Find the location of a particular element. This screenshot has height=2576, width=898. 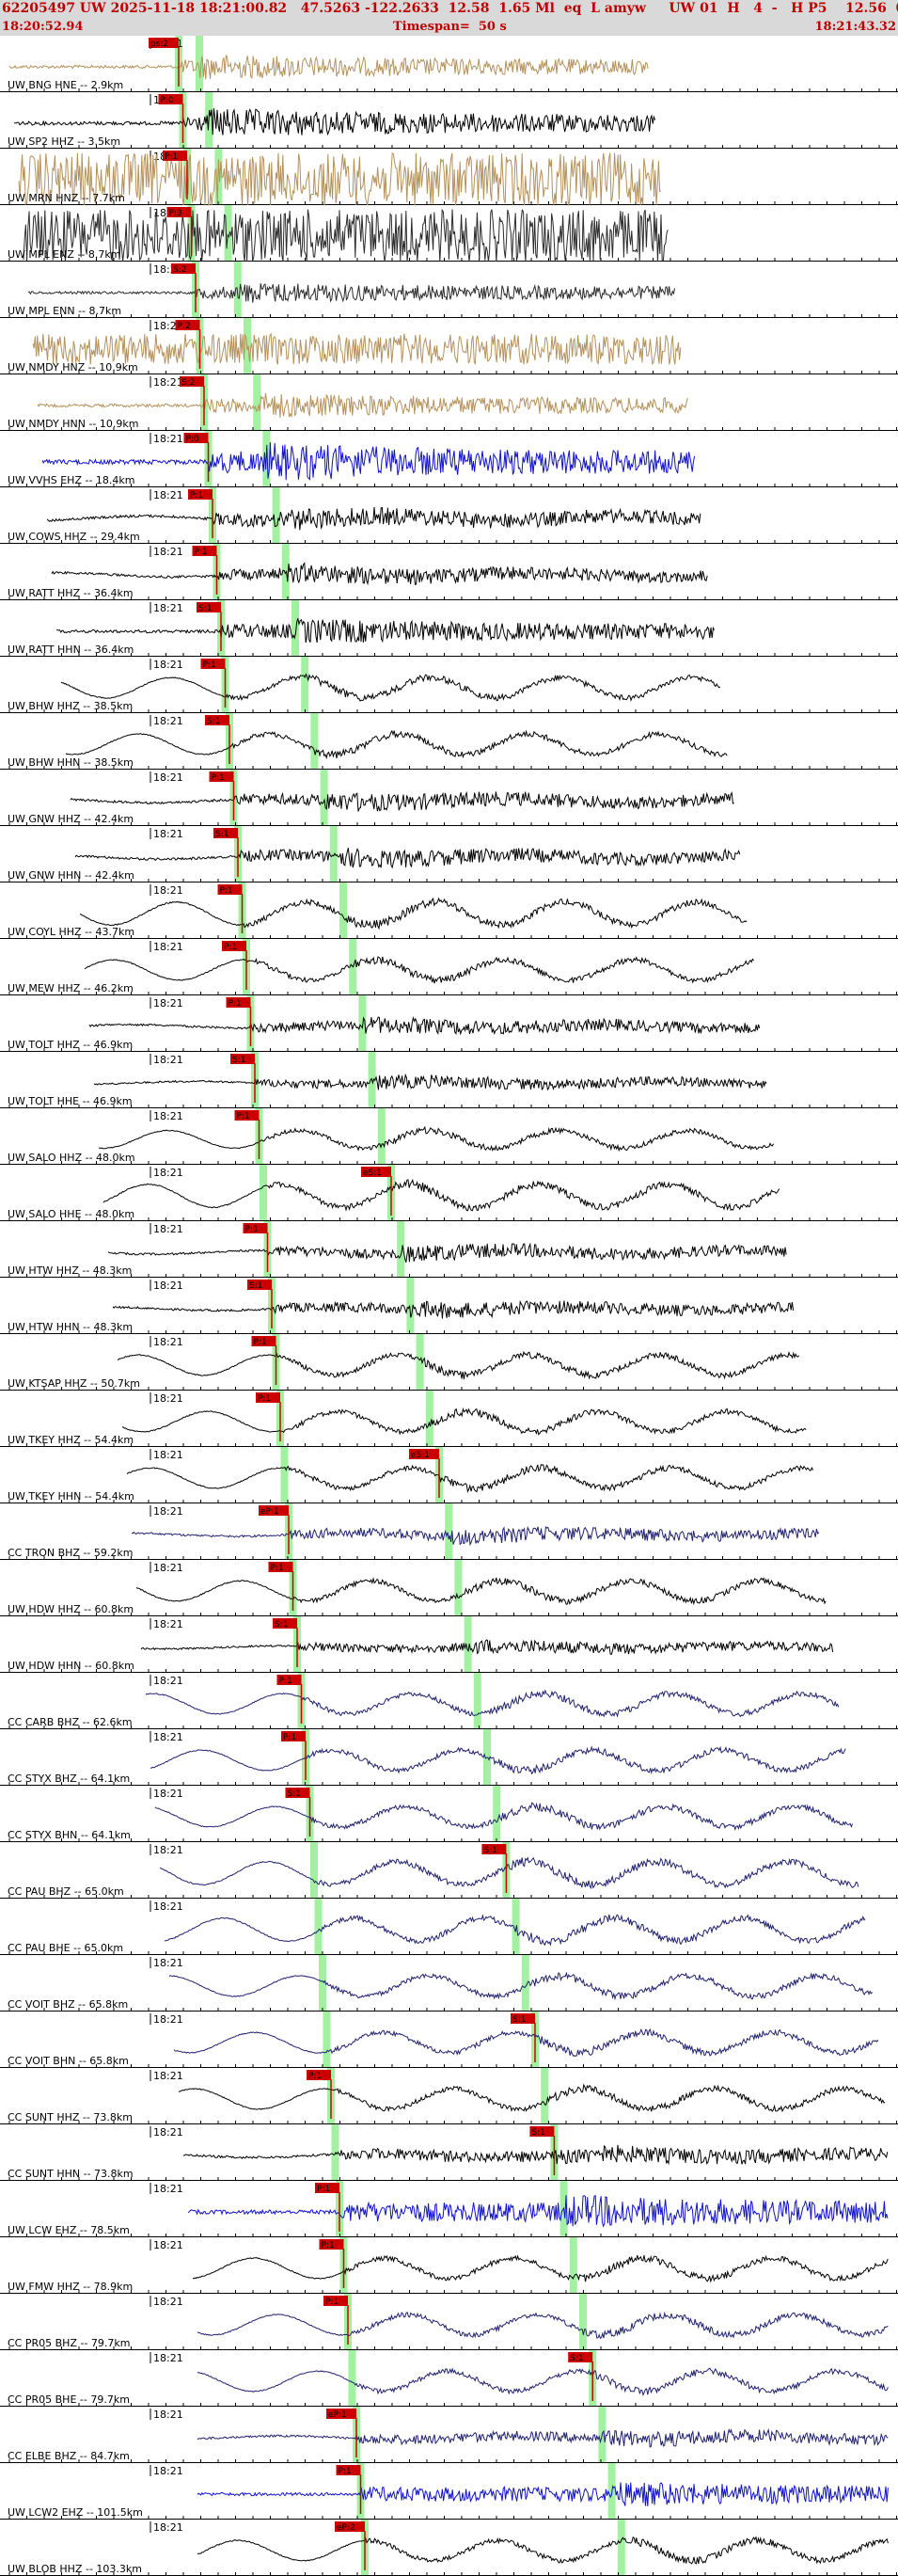

trace-row: 18:21S:2UW MPL ENN -- 8.7km is located at coordinates (449, 290).